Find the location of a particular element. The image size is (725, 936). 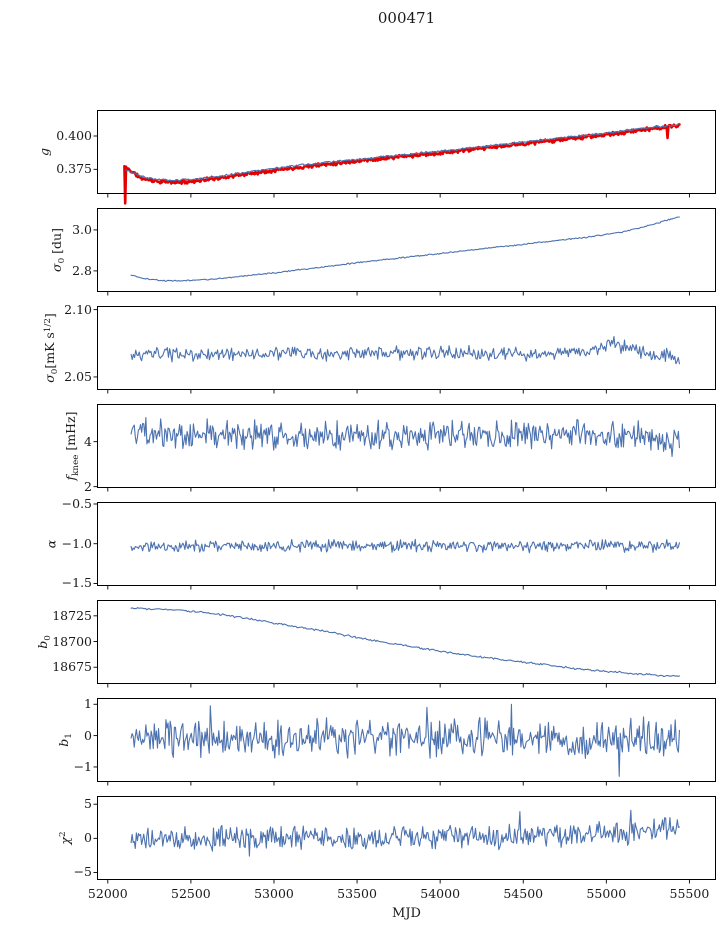

x-axis-label: MJD is located at coordinates (406, 913).